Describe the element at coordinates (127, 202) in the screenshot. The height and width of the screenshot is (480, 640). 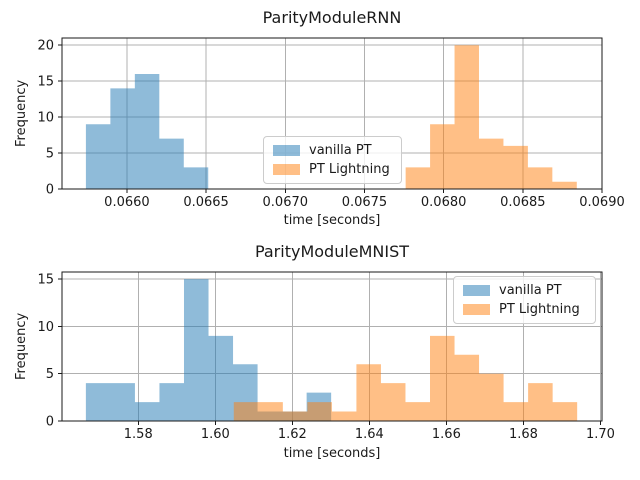
I see `x-tick-label: 0.0660` at that location.